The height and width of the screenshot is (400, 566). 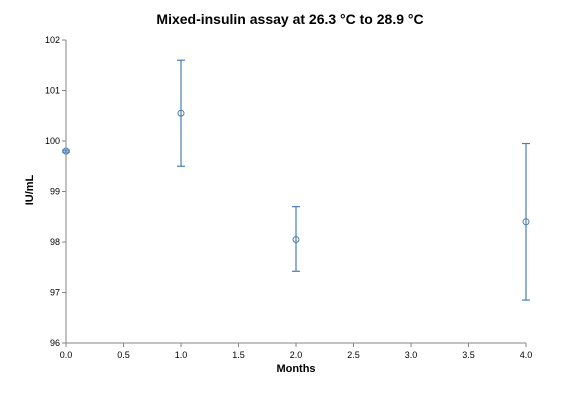 I want to click on y-tick-label: 98, so click(x=55, y=242).